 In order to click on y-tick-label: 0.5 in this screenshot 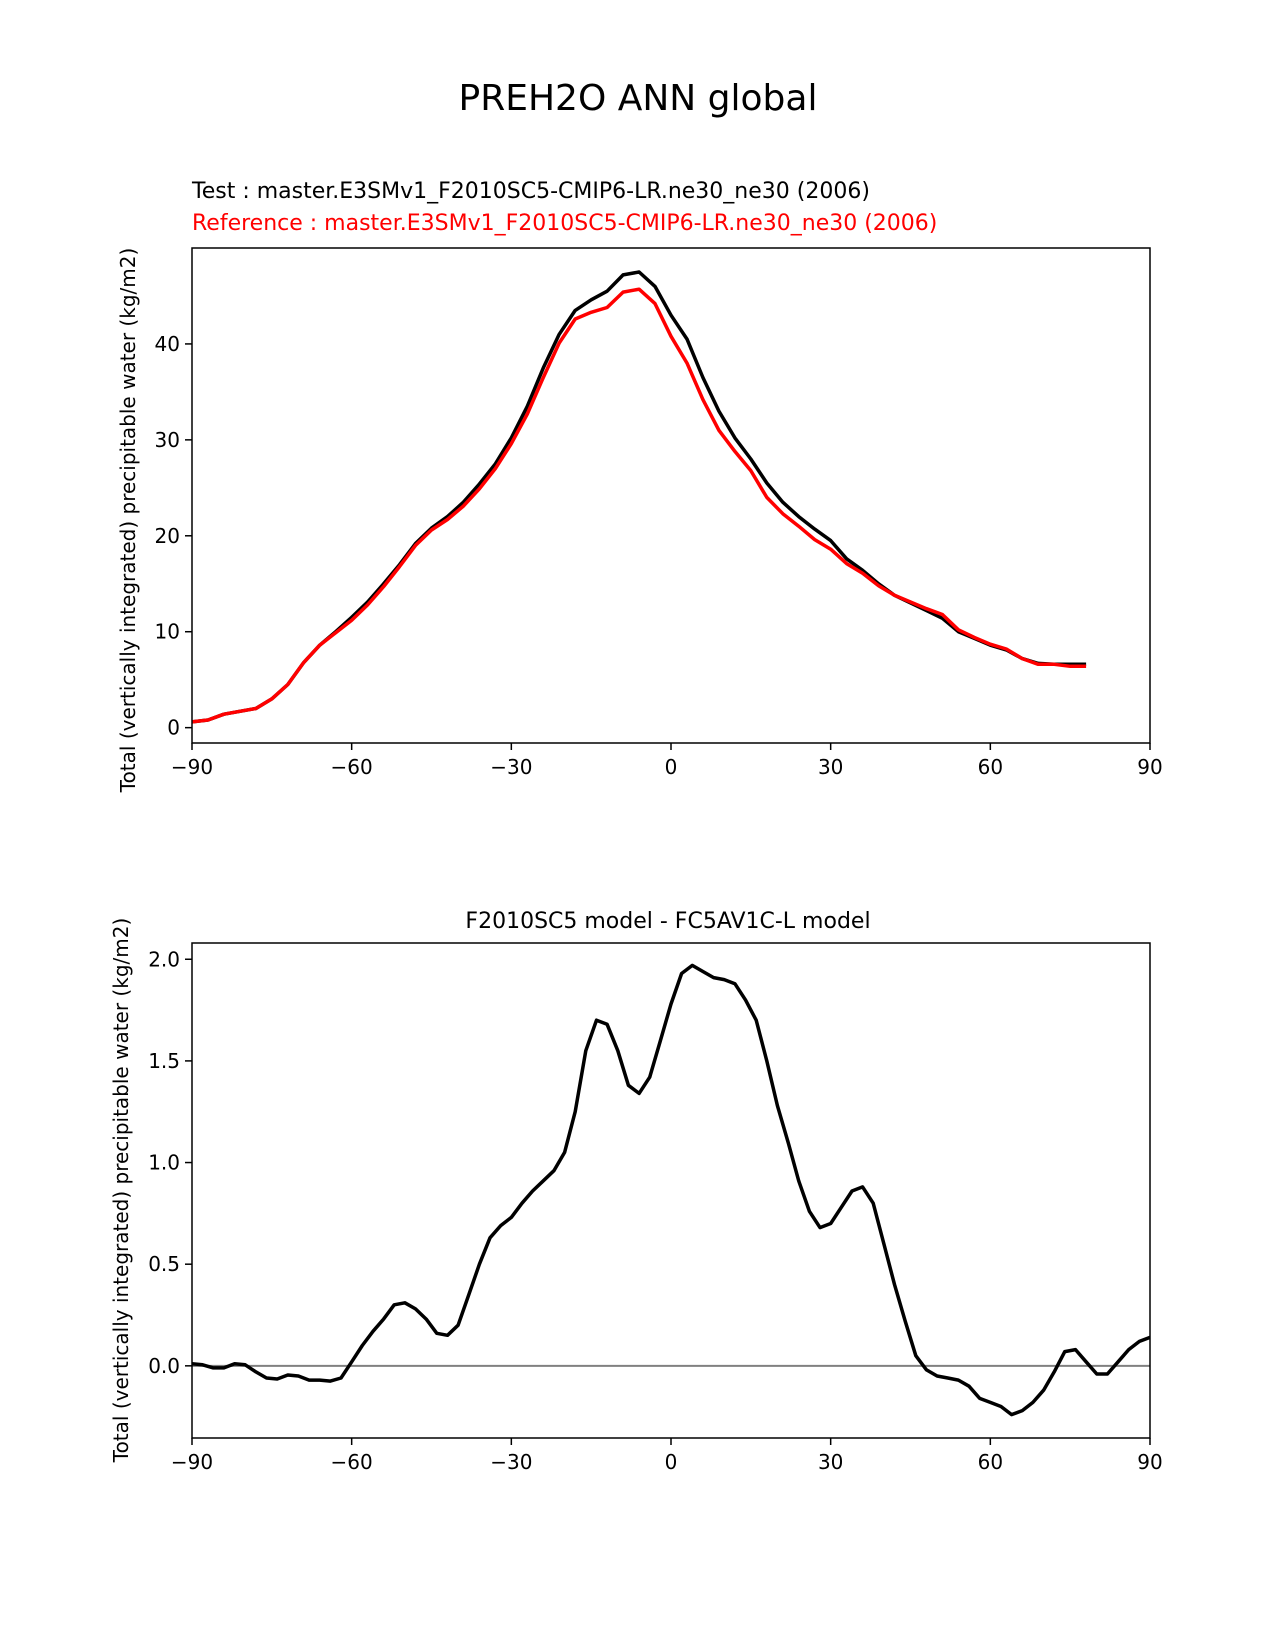, I will do `click(164, 1264)`.